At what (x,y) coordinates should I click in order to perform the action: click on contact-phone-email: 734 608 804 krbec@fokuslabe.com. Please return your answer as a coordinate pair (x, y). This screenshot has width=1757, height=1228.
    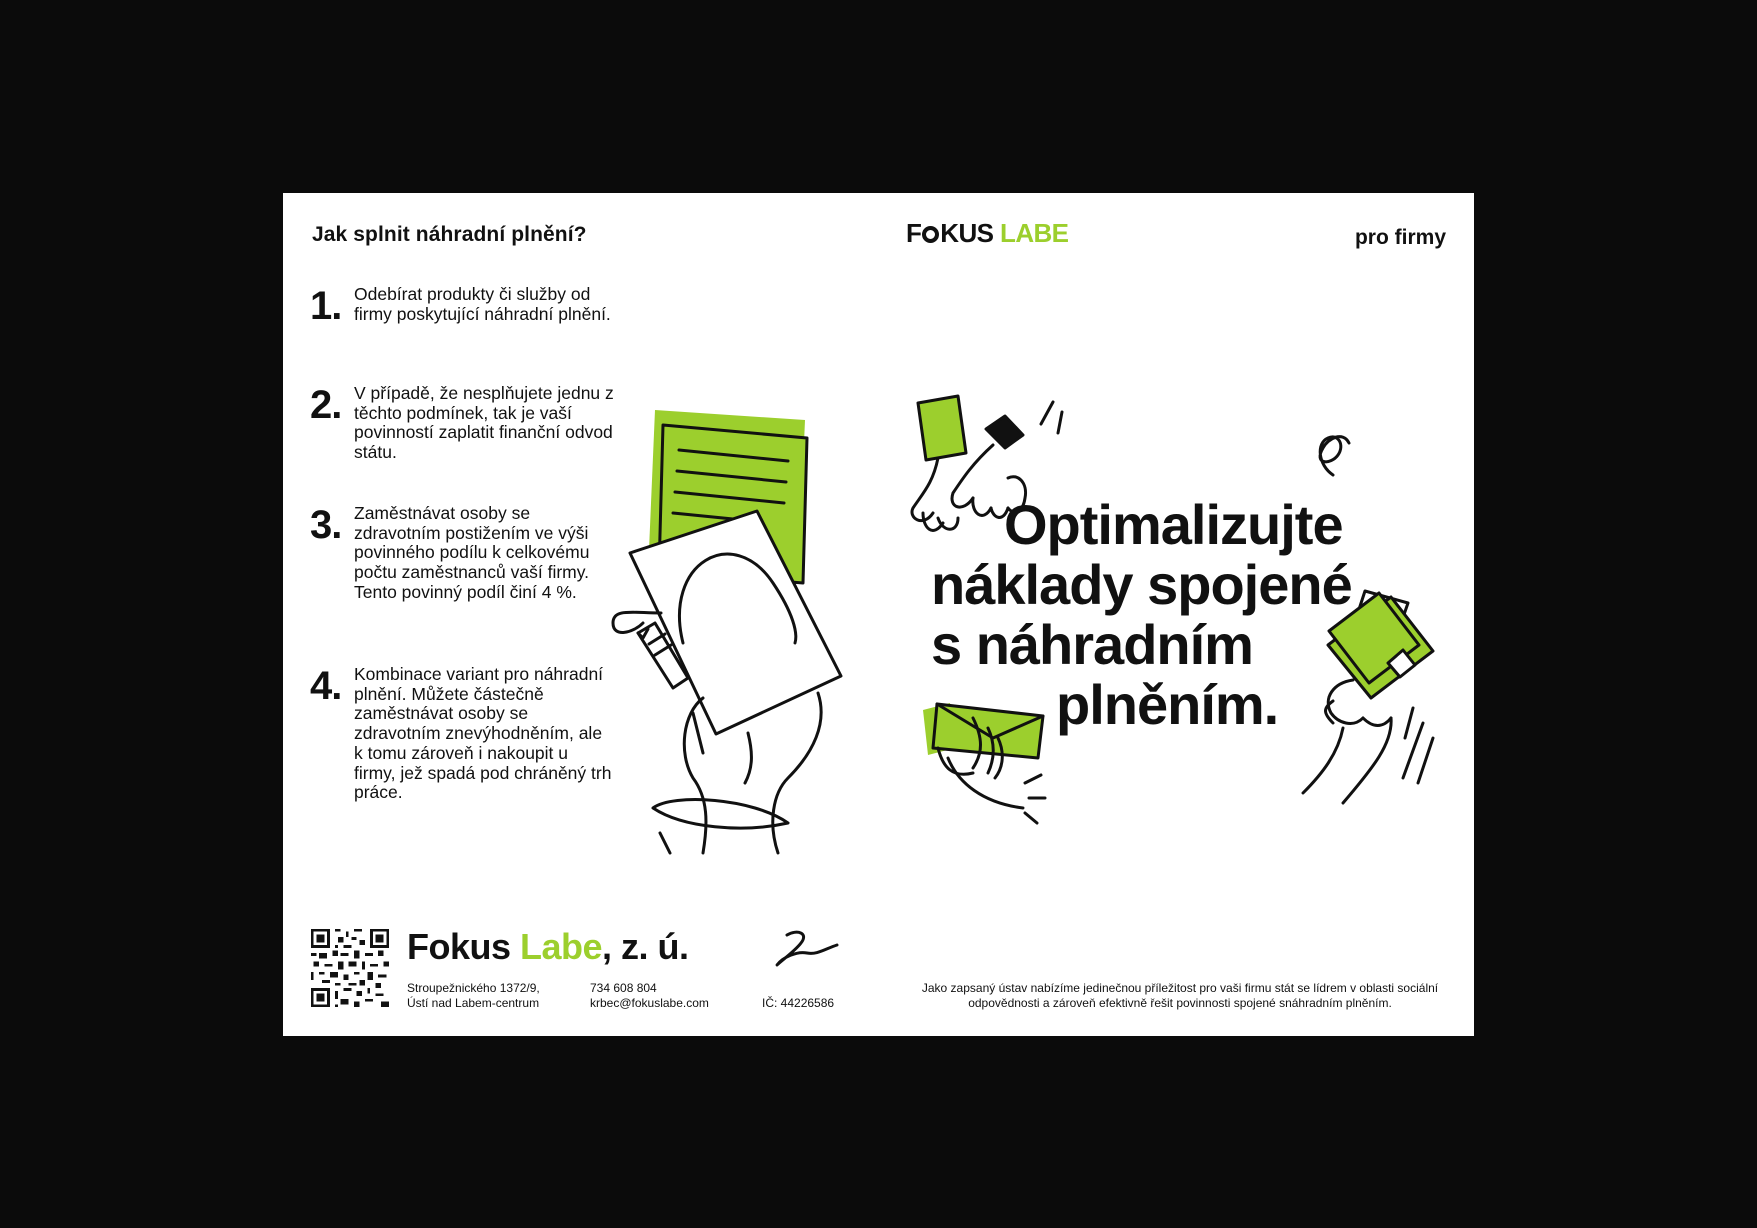
    Looking at the image, I should click on (660, 996).